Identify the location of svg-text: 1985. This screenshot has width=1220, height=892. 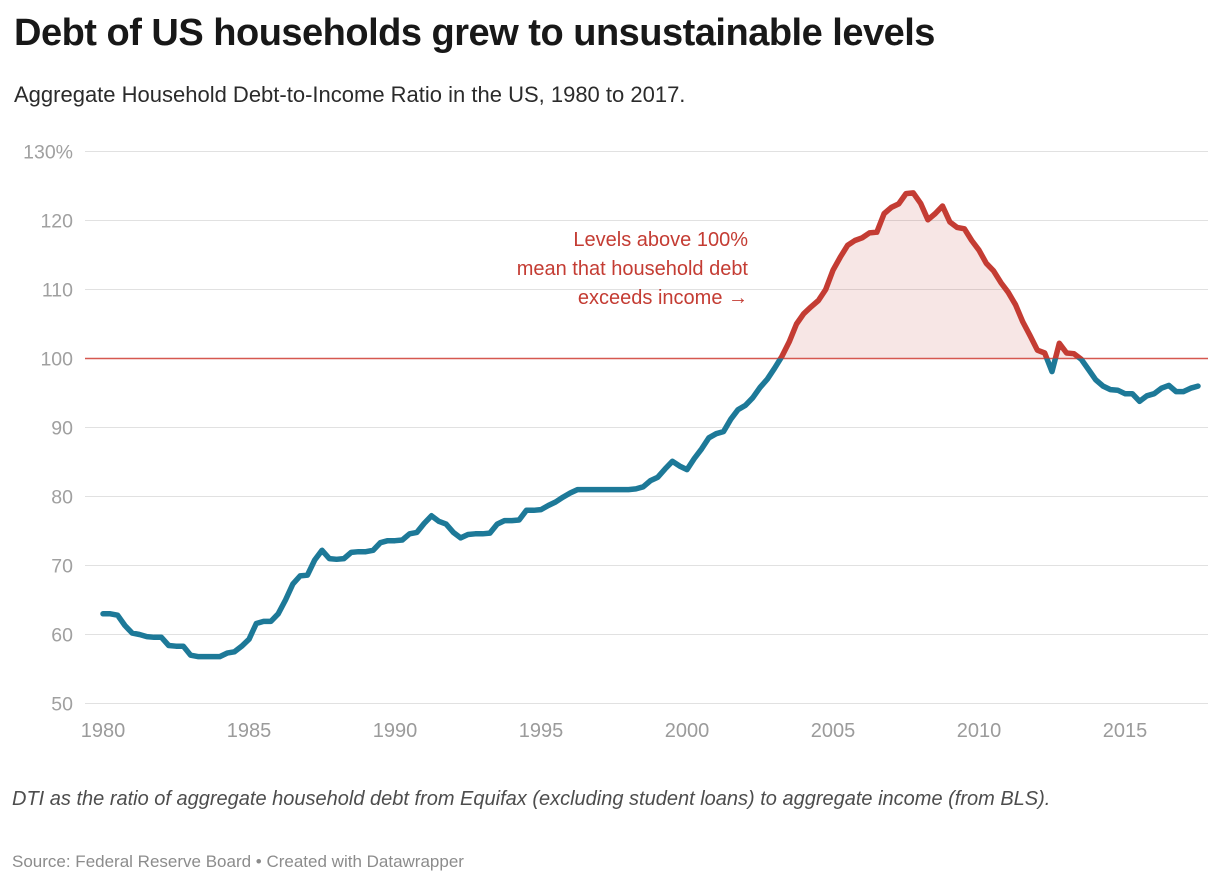
(249, 731).